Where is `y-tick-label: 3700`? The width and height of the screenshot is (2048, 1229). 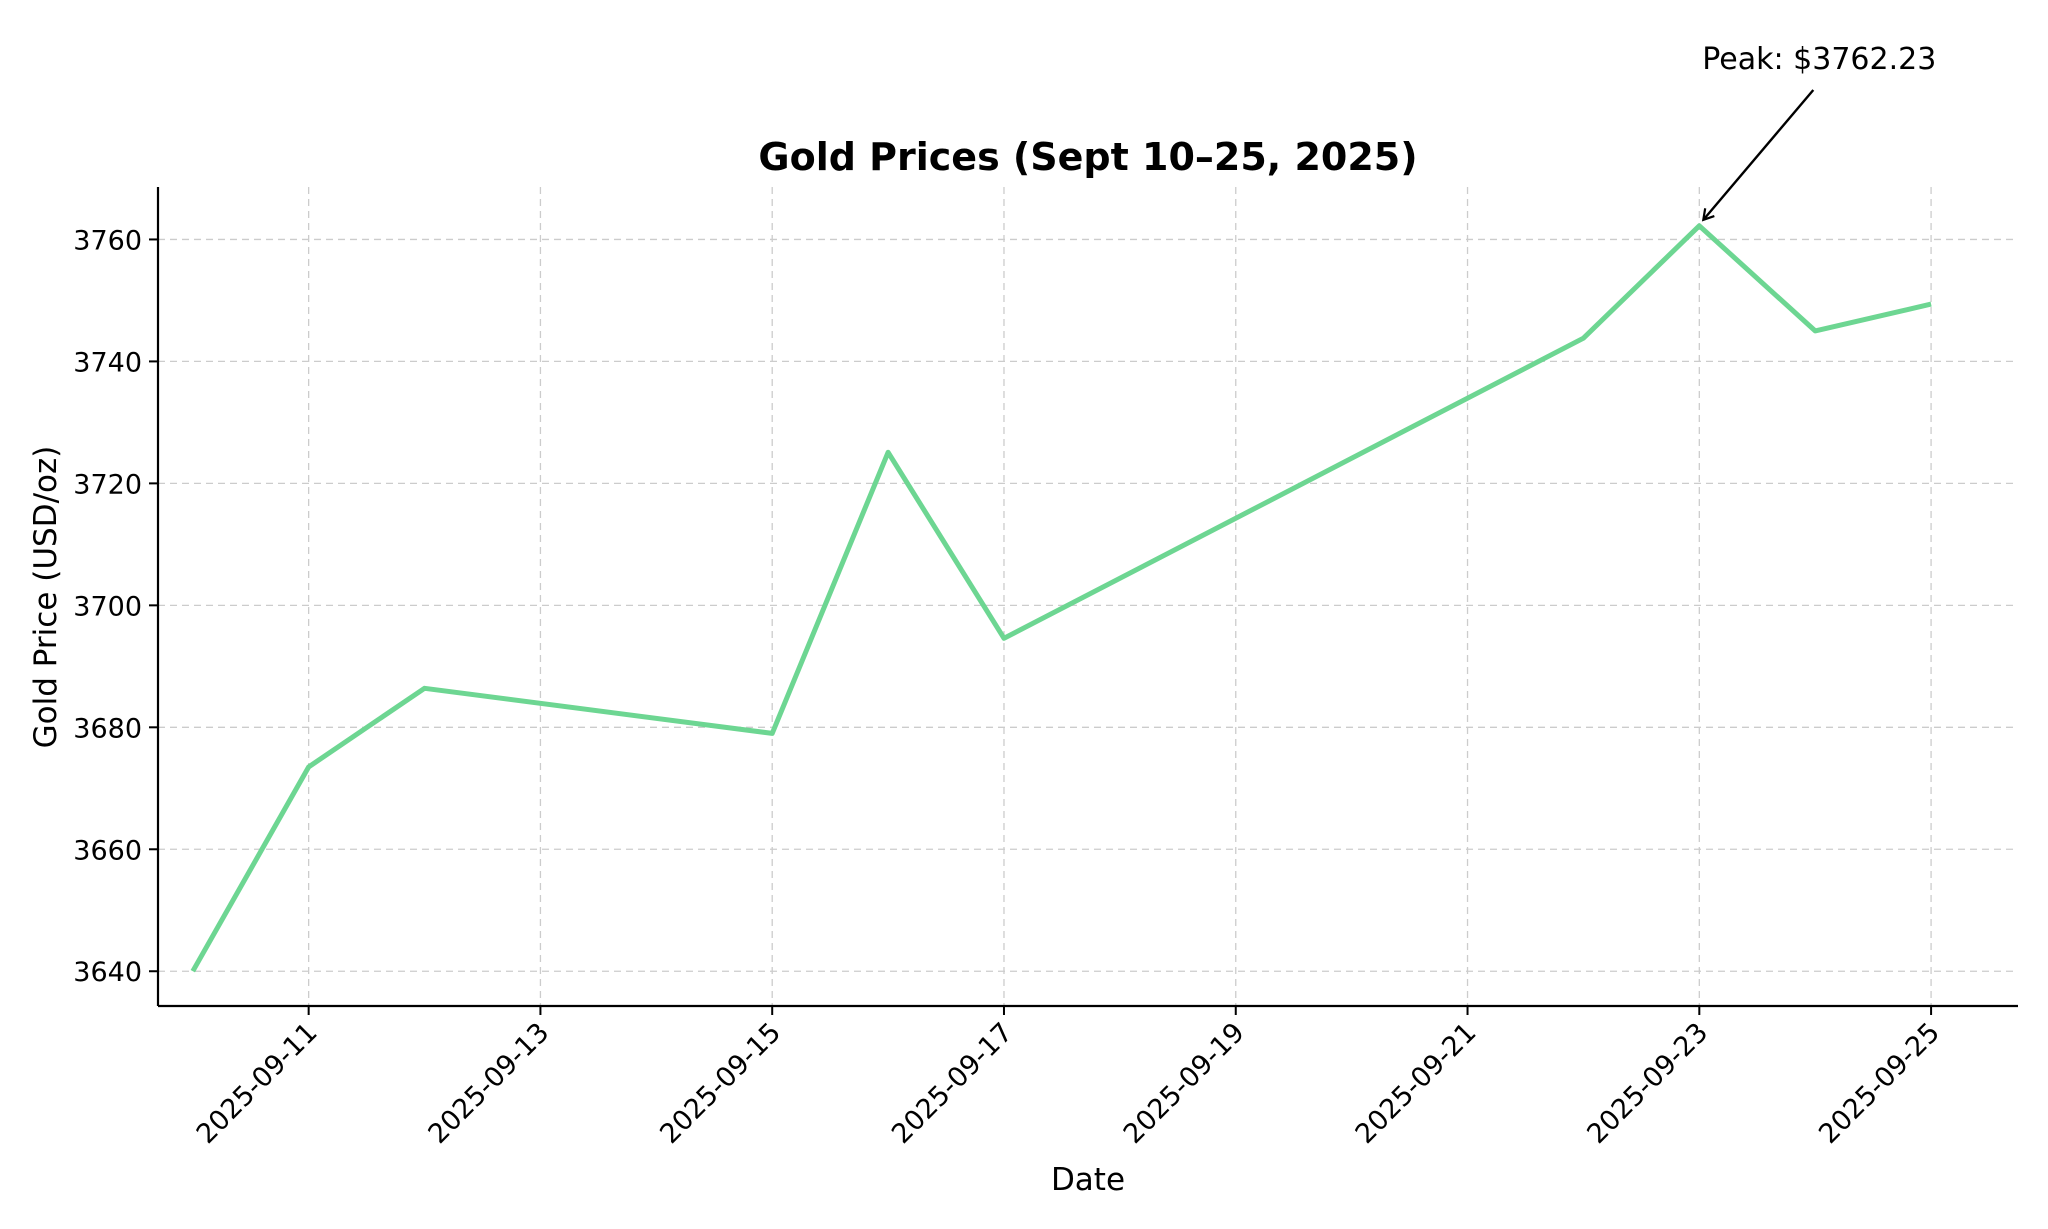 y-tick-label: 3700 is located at coordinates (107, 606).